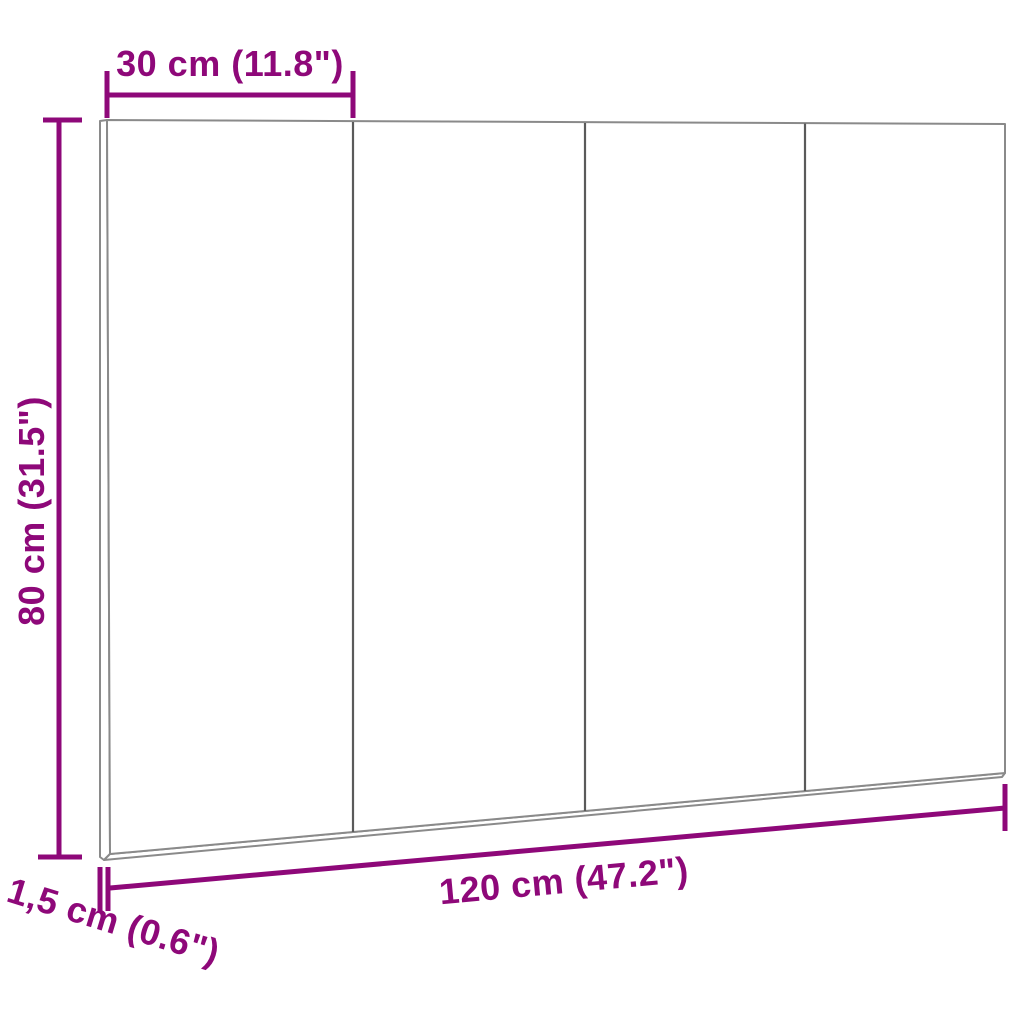  I want to click on height-dimension: 80 cm (31.5"), so click(46, 488).